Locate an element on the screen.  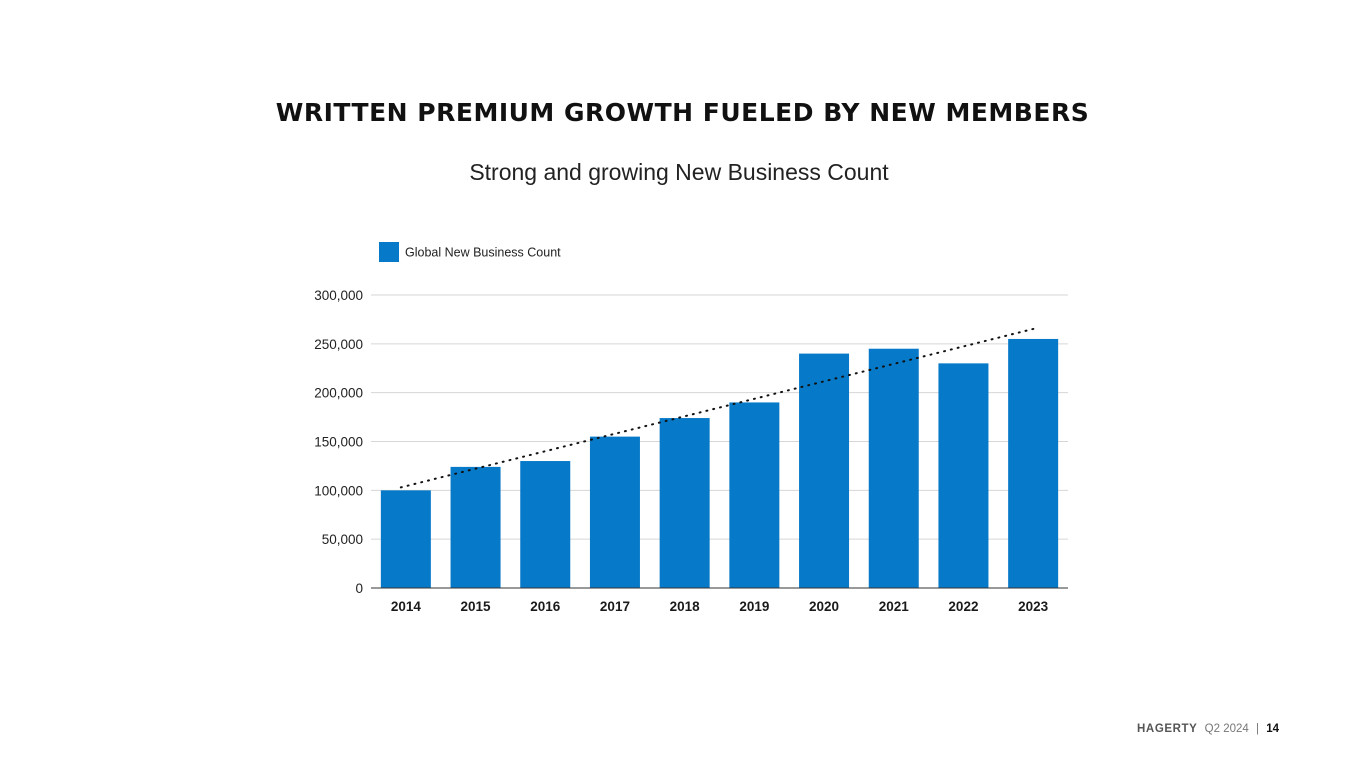
y-tick-label: 250,000 is located at coordinates (338, 344).